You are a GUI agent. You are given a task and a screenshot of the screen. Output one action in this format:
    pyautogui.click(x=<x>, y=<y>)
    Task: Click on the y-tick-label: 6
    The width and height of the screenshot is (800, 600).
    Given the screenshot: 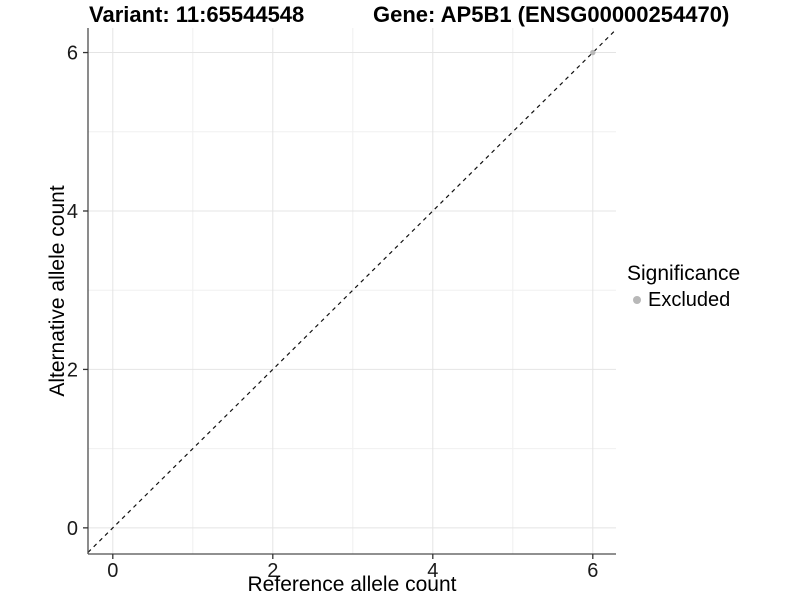 What is the action you would take?
    pyautogui.click(x=72, y=54)
    